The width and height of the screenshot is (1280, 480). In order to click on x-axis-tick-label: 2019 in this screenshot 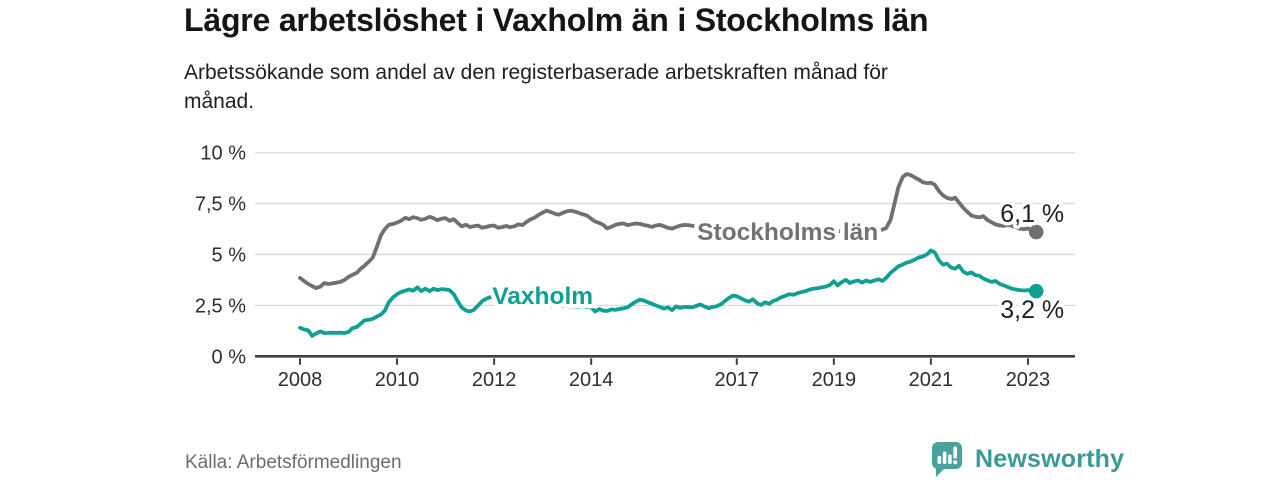, I will do `click(834, 380)`.